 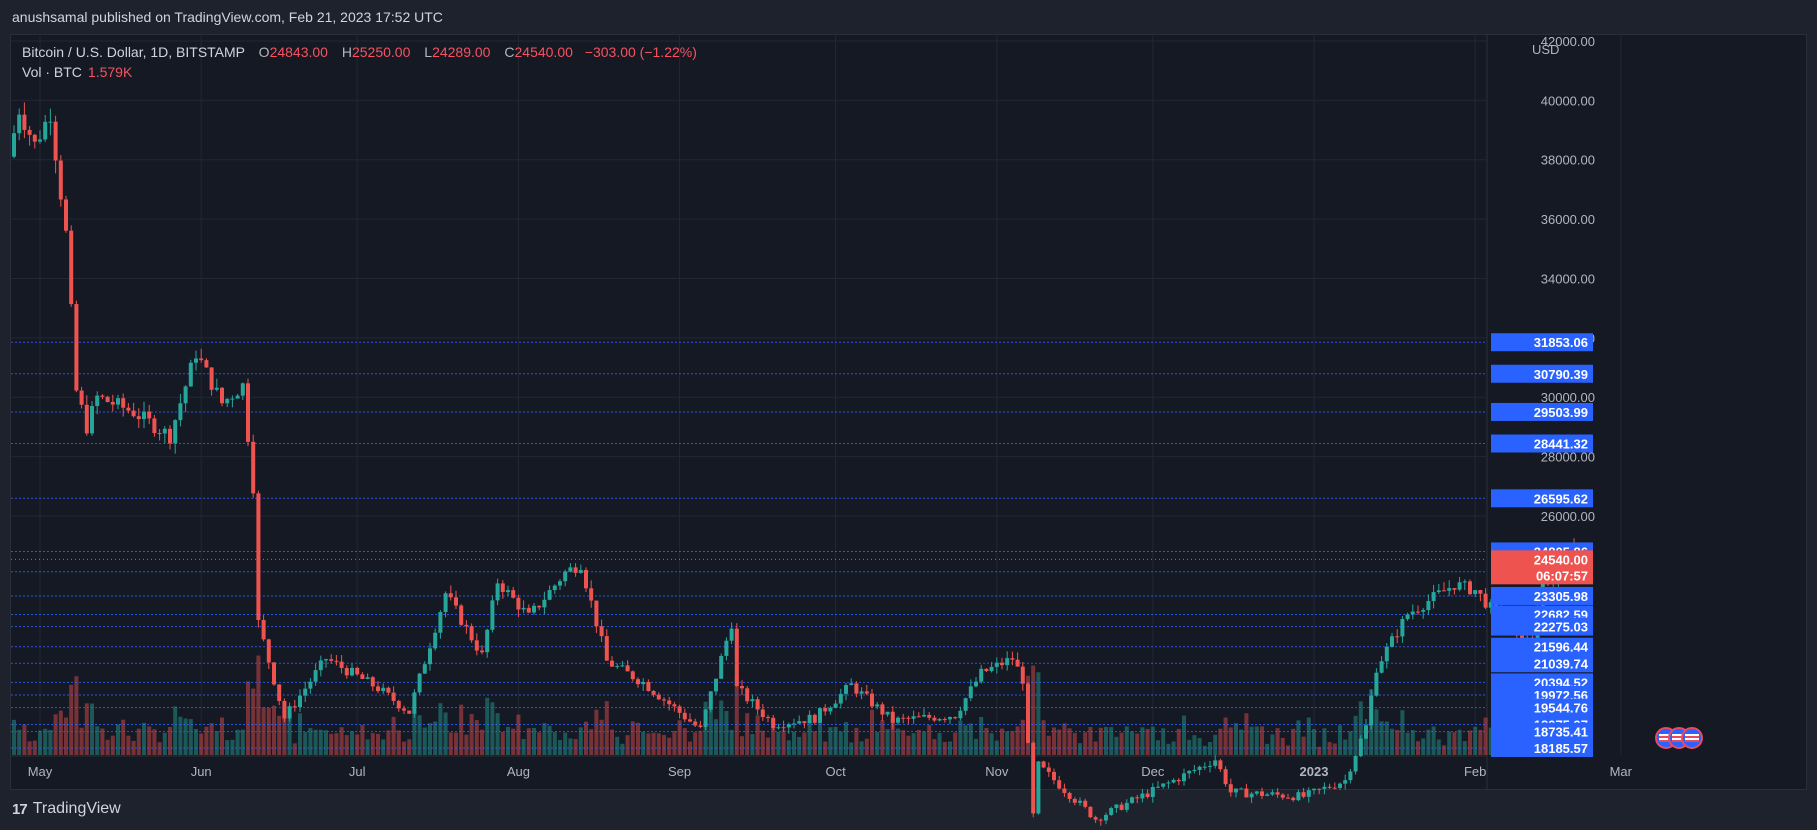 What do you see at coordinates (264, 52) in the screenshot?
I see `open-label: O` at bounding box center [264, 52].